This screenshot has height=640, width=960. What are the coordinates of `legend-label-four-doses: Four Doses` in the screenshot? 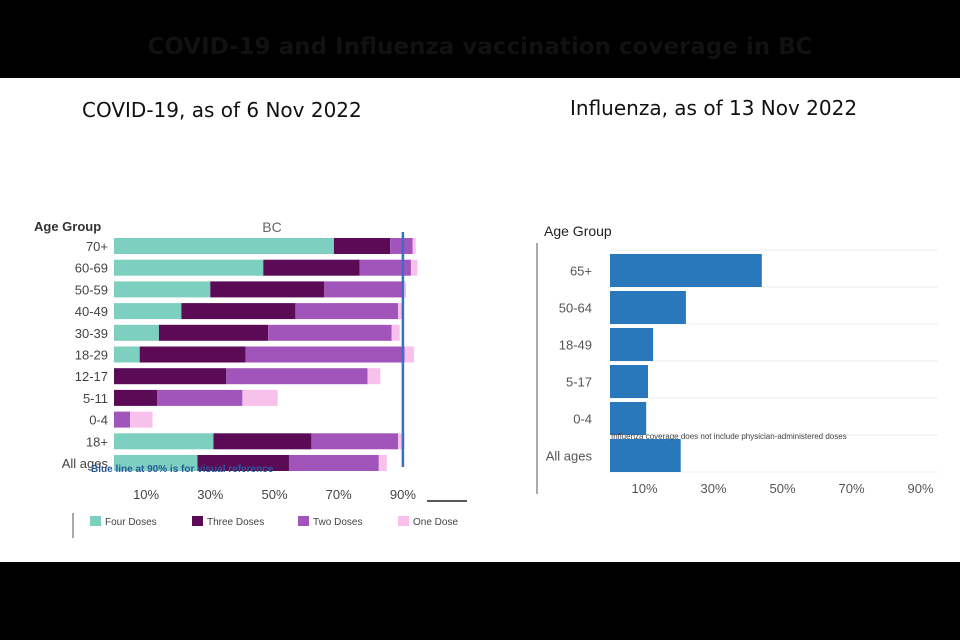 It's located at (131, 522).